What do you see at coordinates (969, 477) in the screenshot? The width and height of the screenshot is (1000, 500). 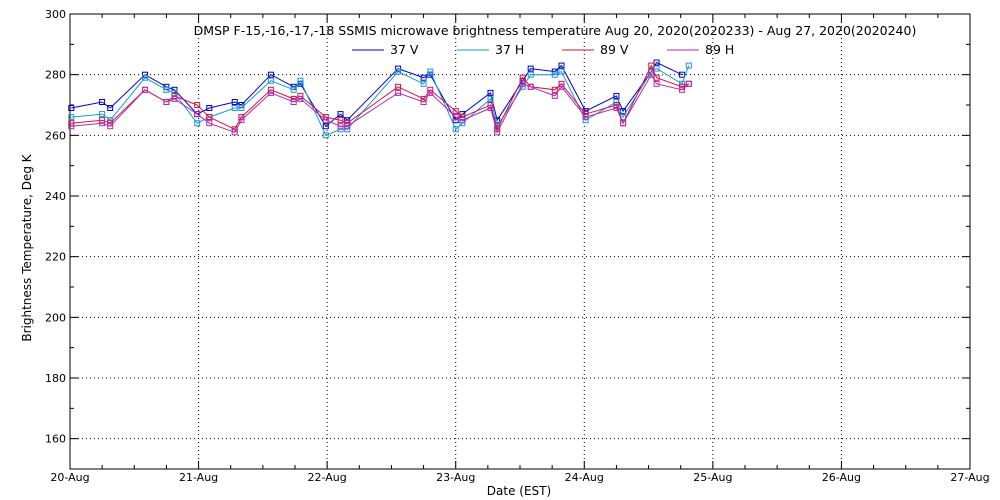 I see `x-tick-label: 27-Aug` at bounding box center [969, 477].